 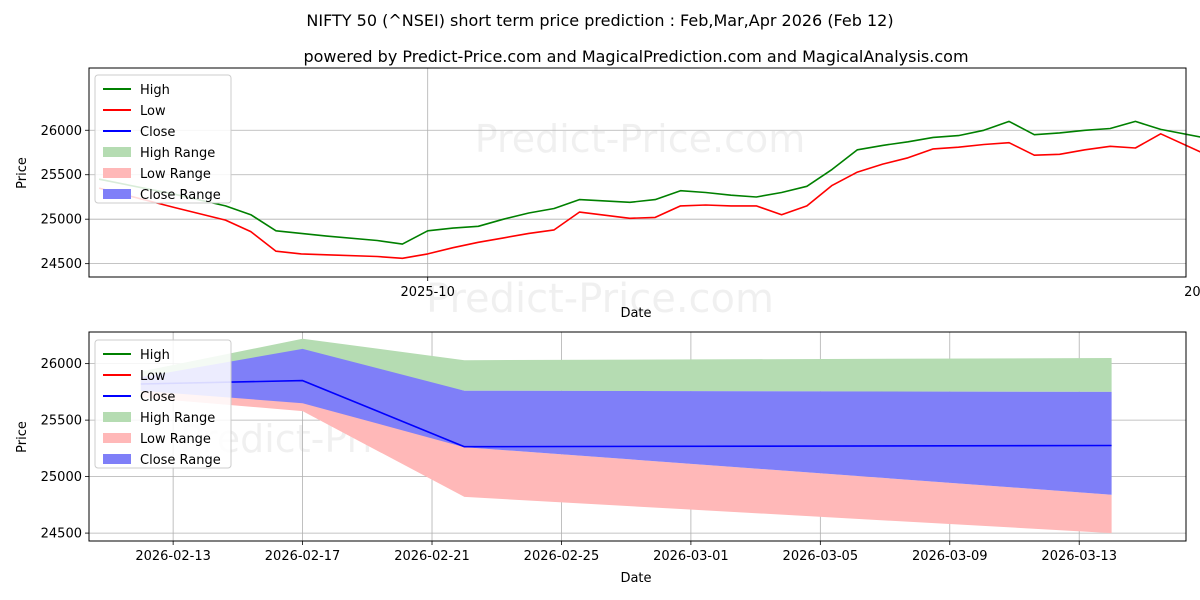 What do you see at coordinates (626, 365) in the screenshot?
I see `high-range-band` at bounding box center [626, 365].